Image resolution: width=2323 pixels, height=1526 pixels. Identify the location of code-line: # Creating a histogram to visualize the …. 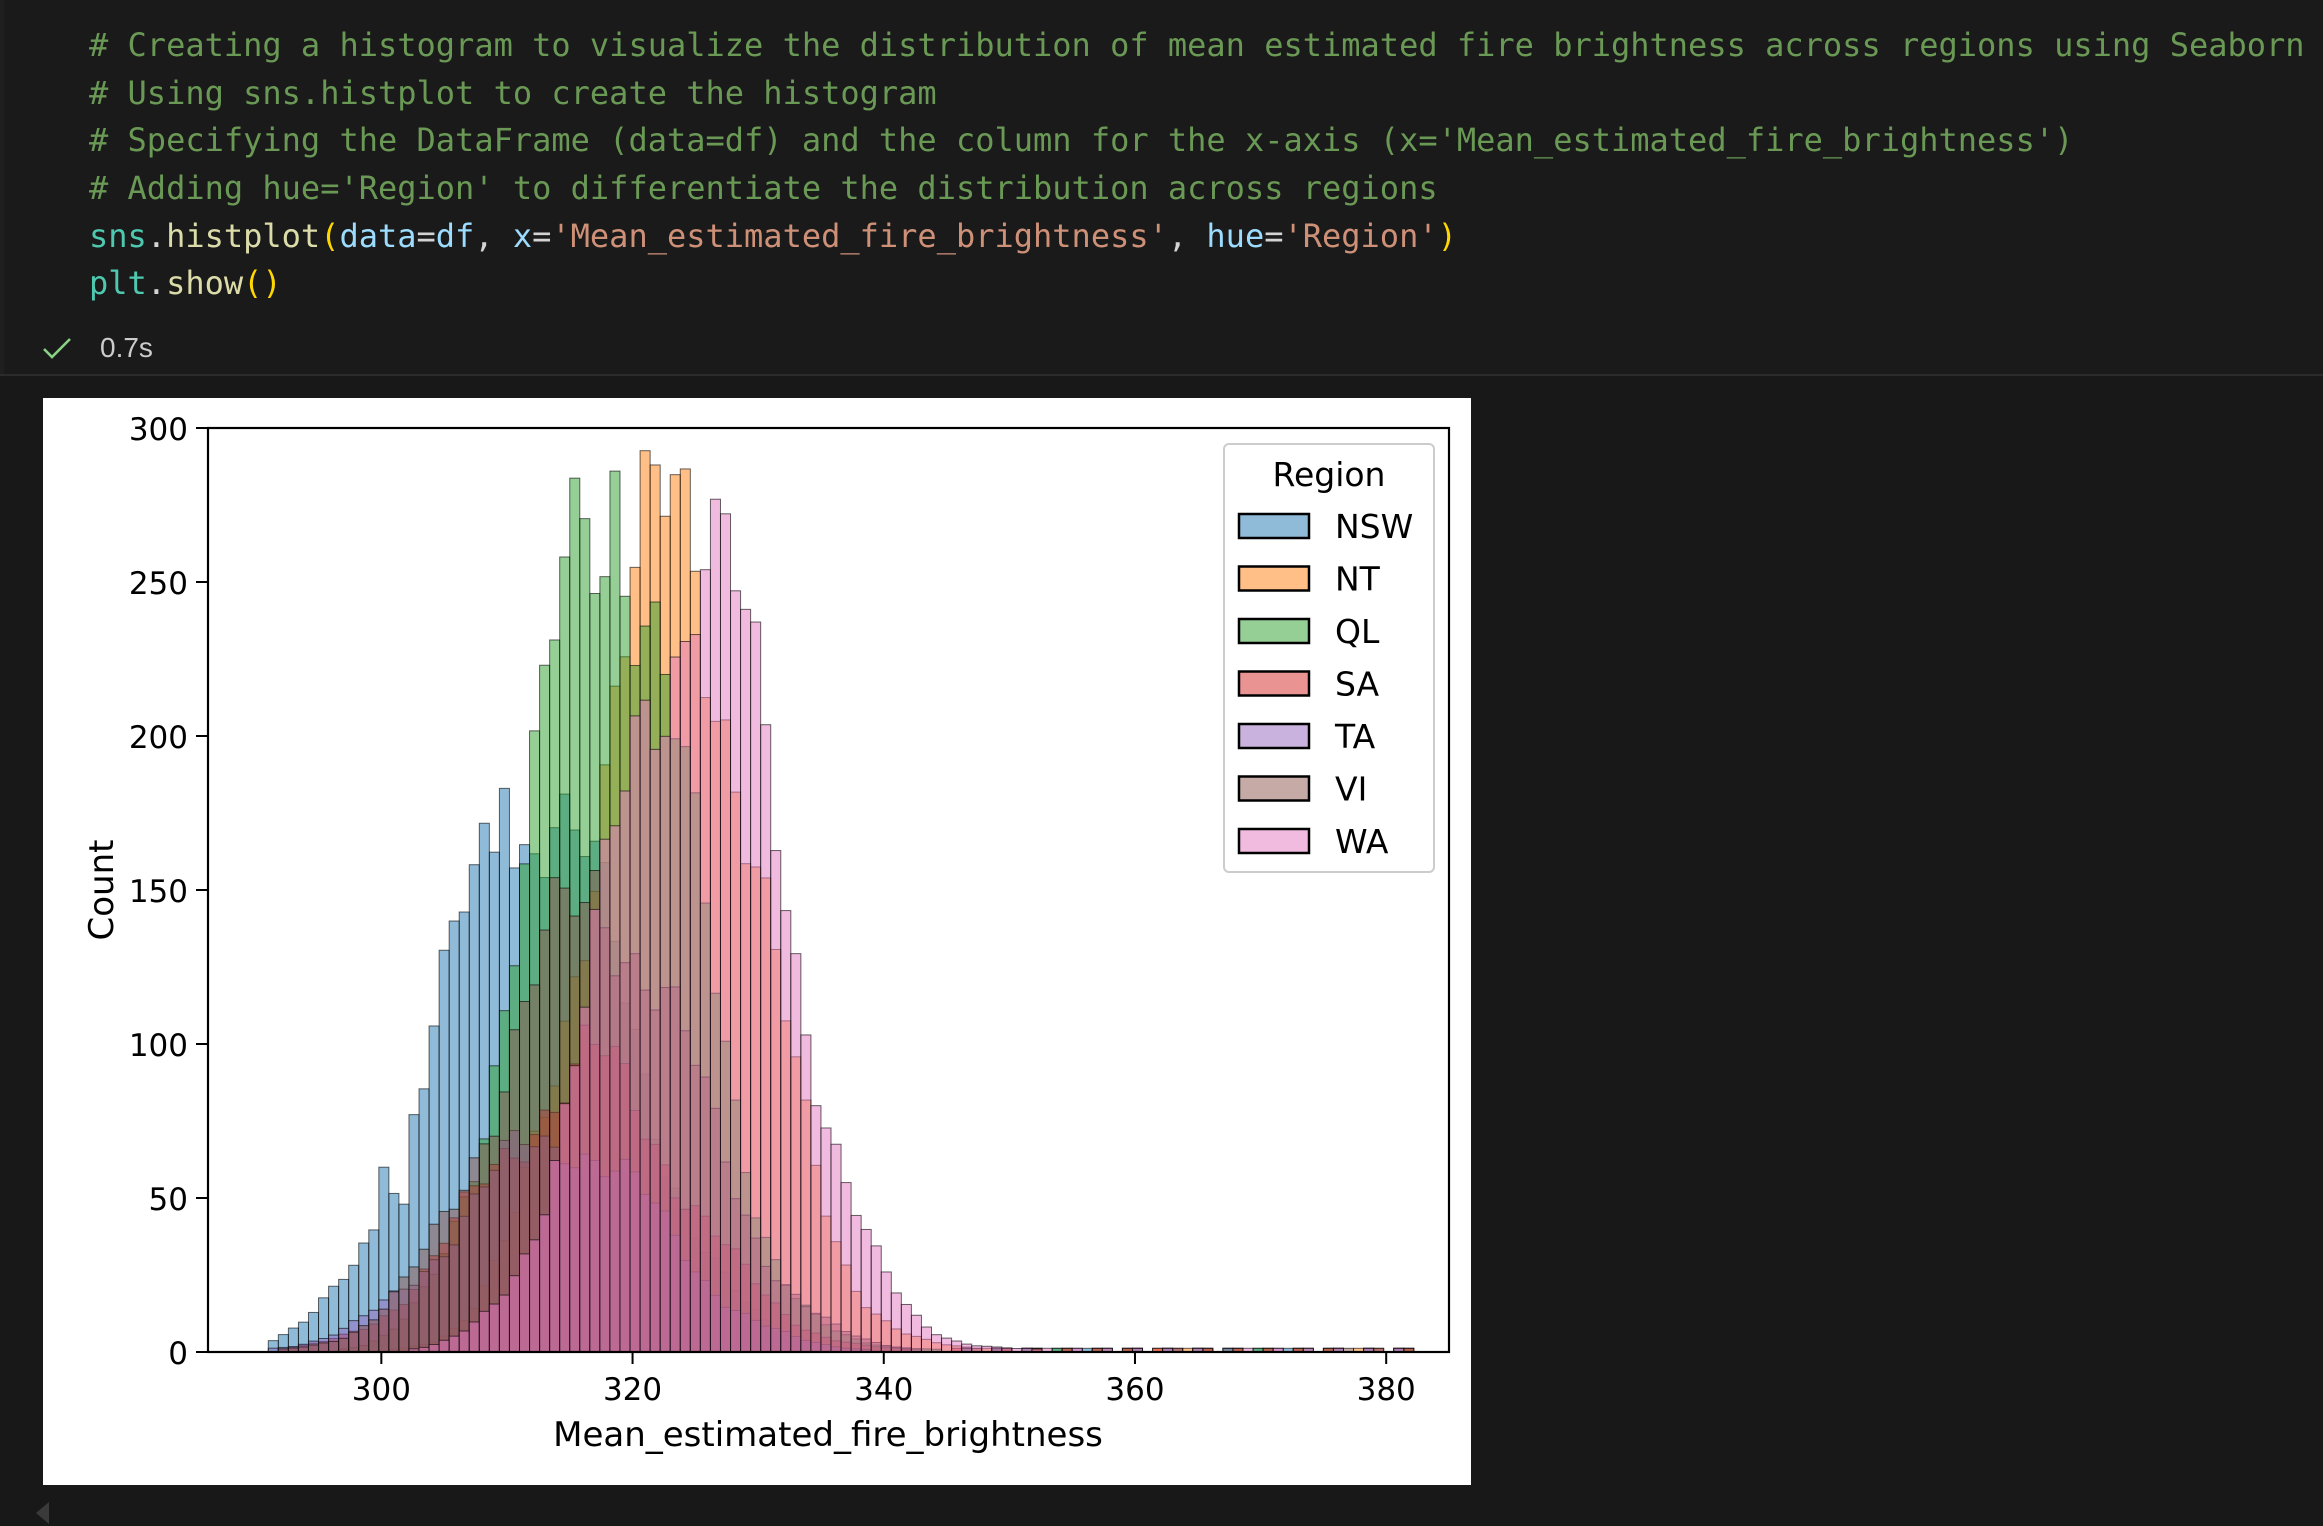
(1197, 46).